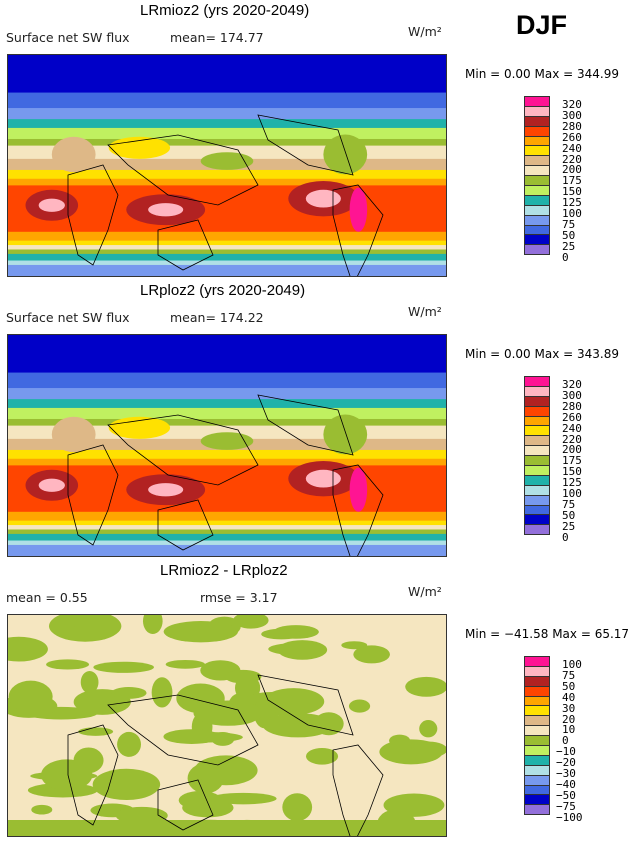  I want to click on variable-label: Surface net SW flux, so click(68, 317).